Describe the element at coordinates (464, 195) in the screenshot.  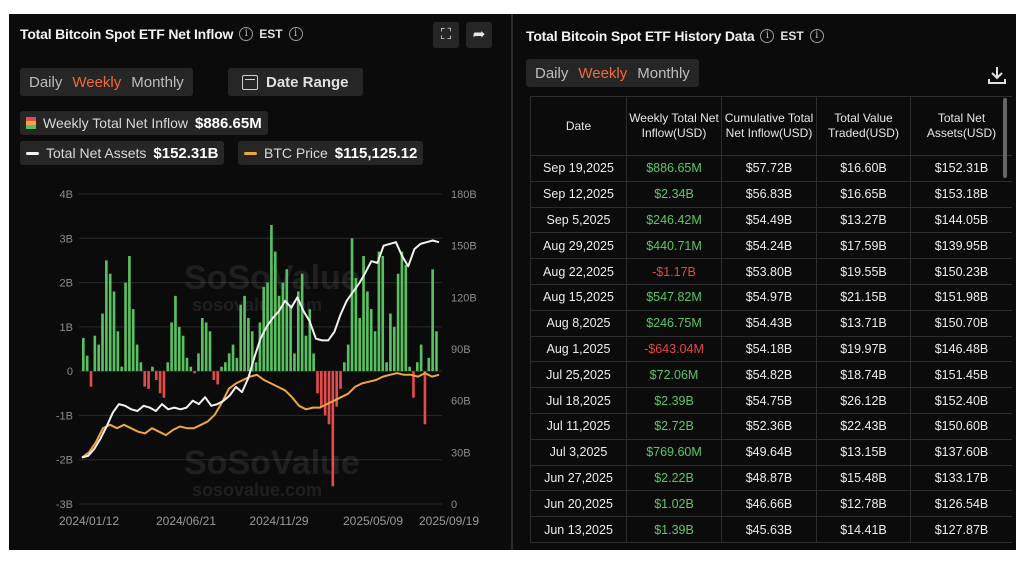
I see `right-axis-tick-label: 180B` at that location.